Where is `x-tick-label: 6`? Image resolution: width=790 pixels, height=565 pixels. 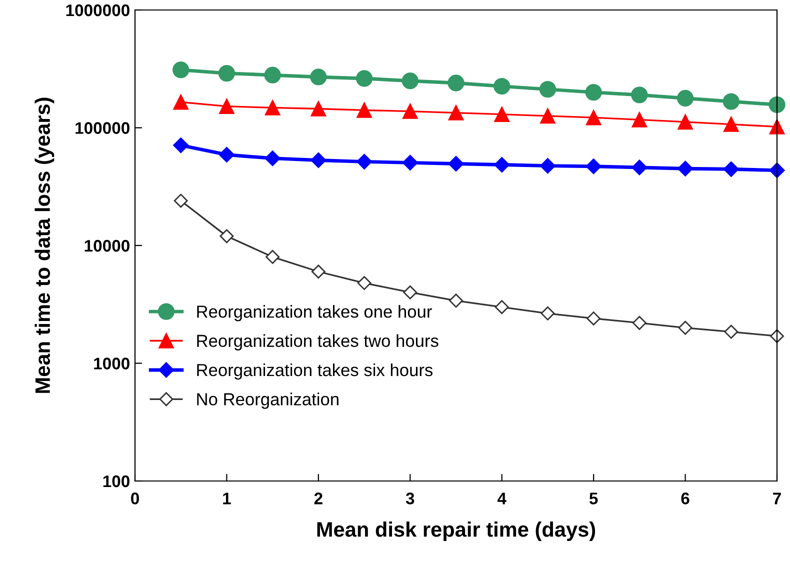 x-tick-label: 6 is located at coordinates (685, 498).